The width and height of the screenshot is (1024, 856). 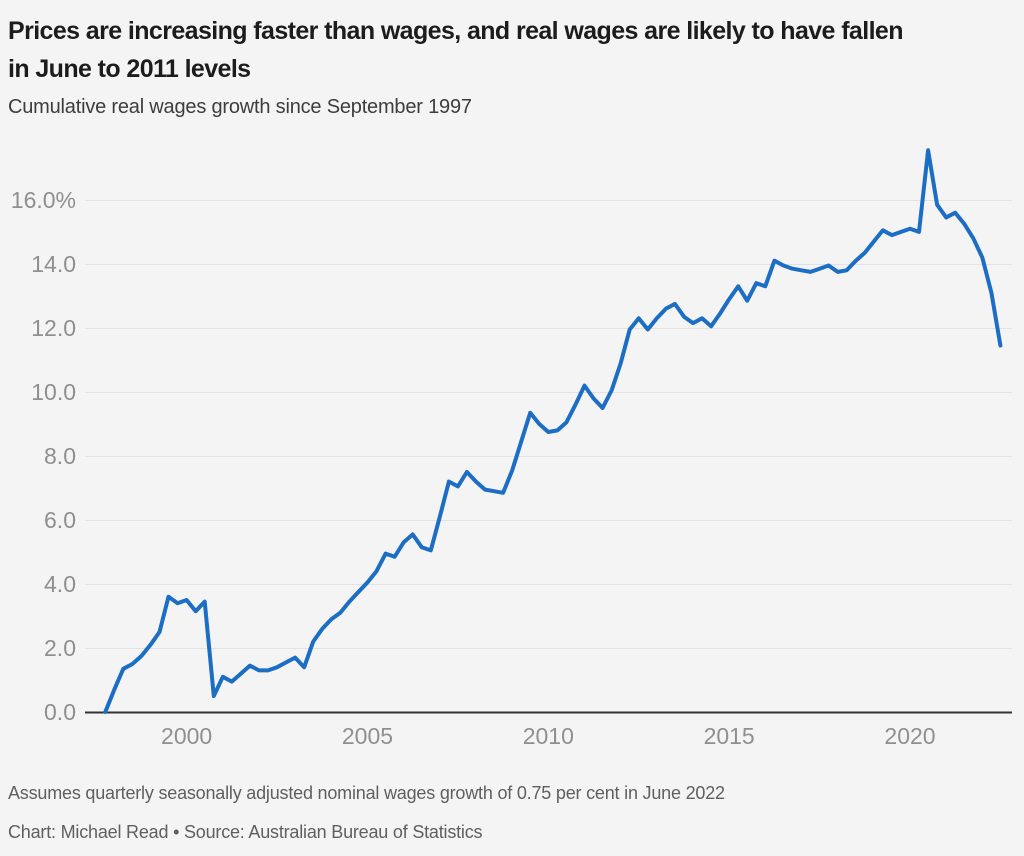 I want to click on y-tick-label: 12.0, so click(x=53, y=328).